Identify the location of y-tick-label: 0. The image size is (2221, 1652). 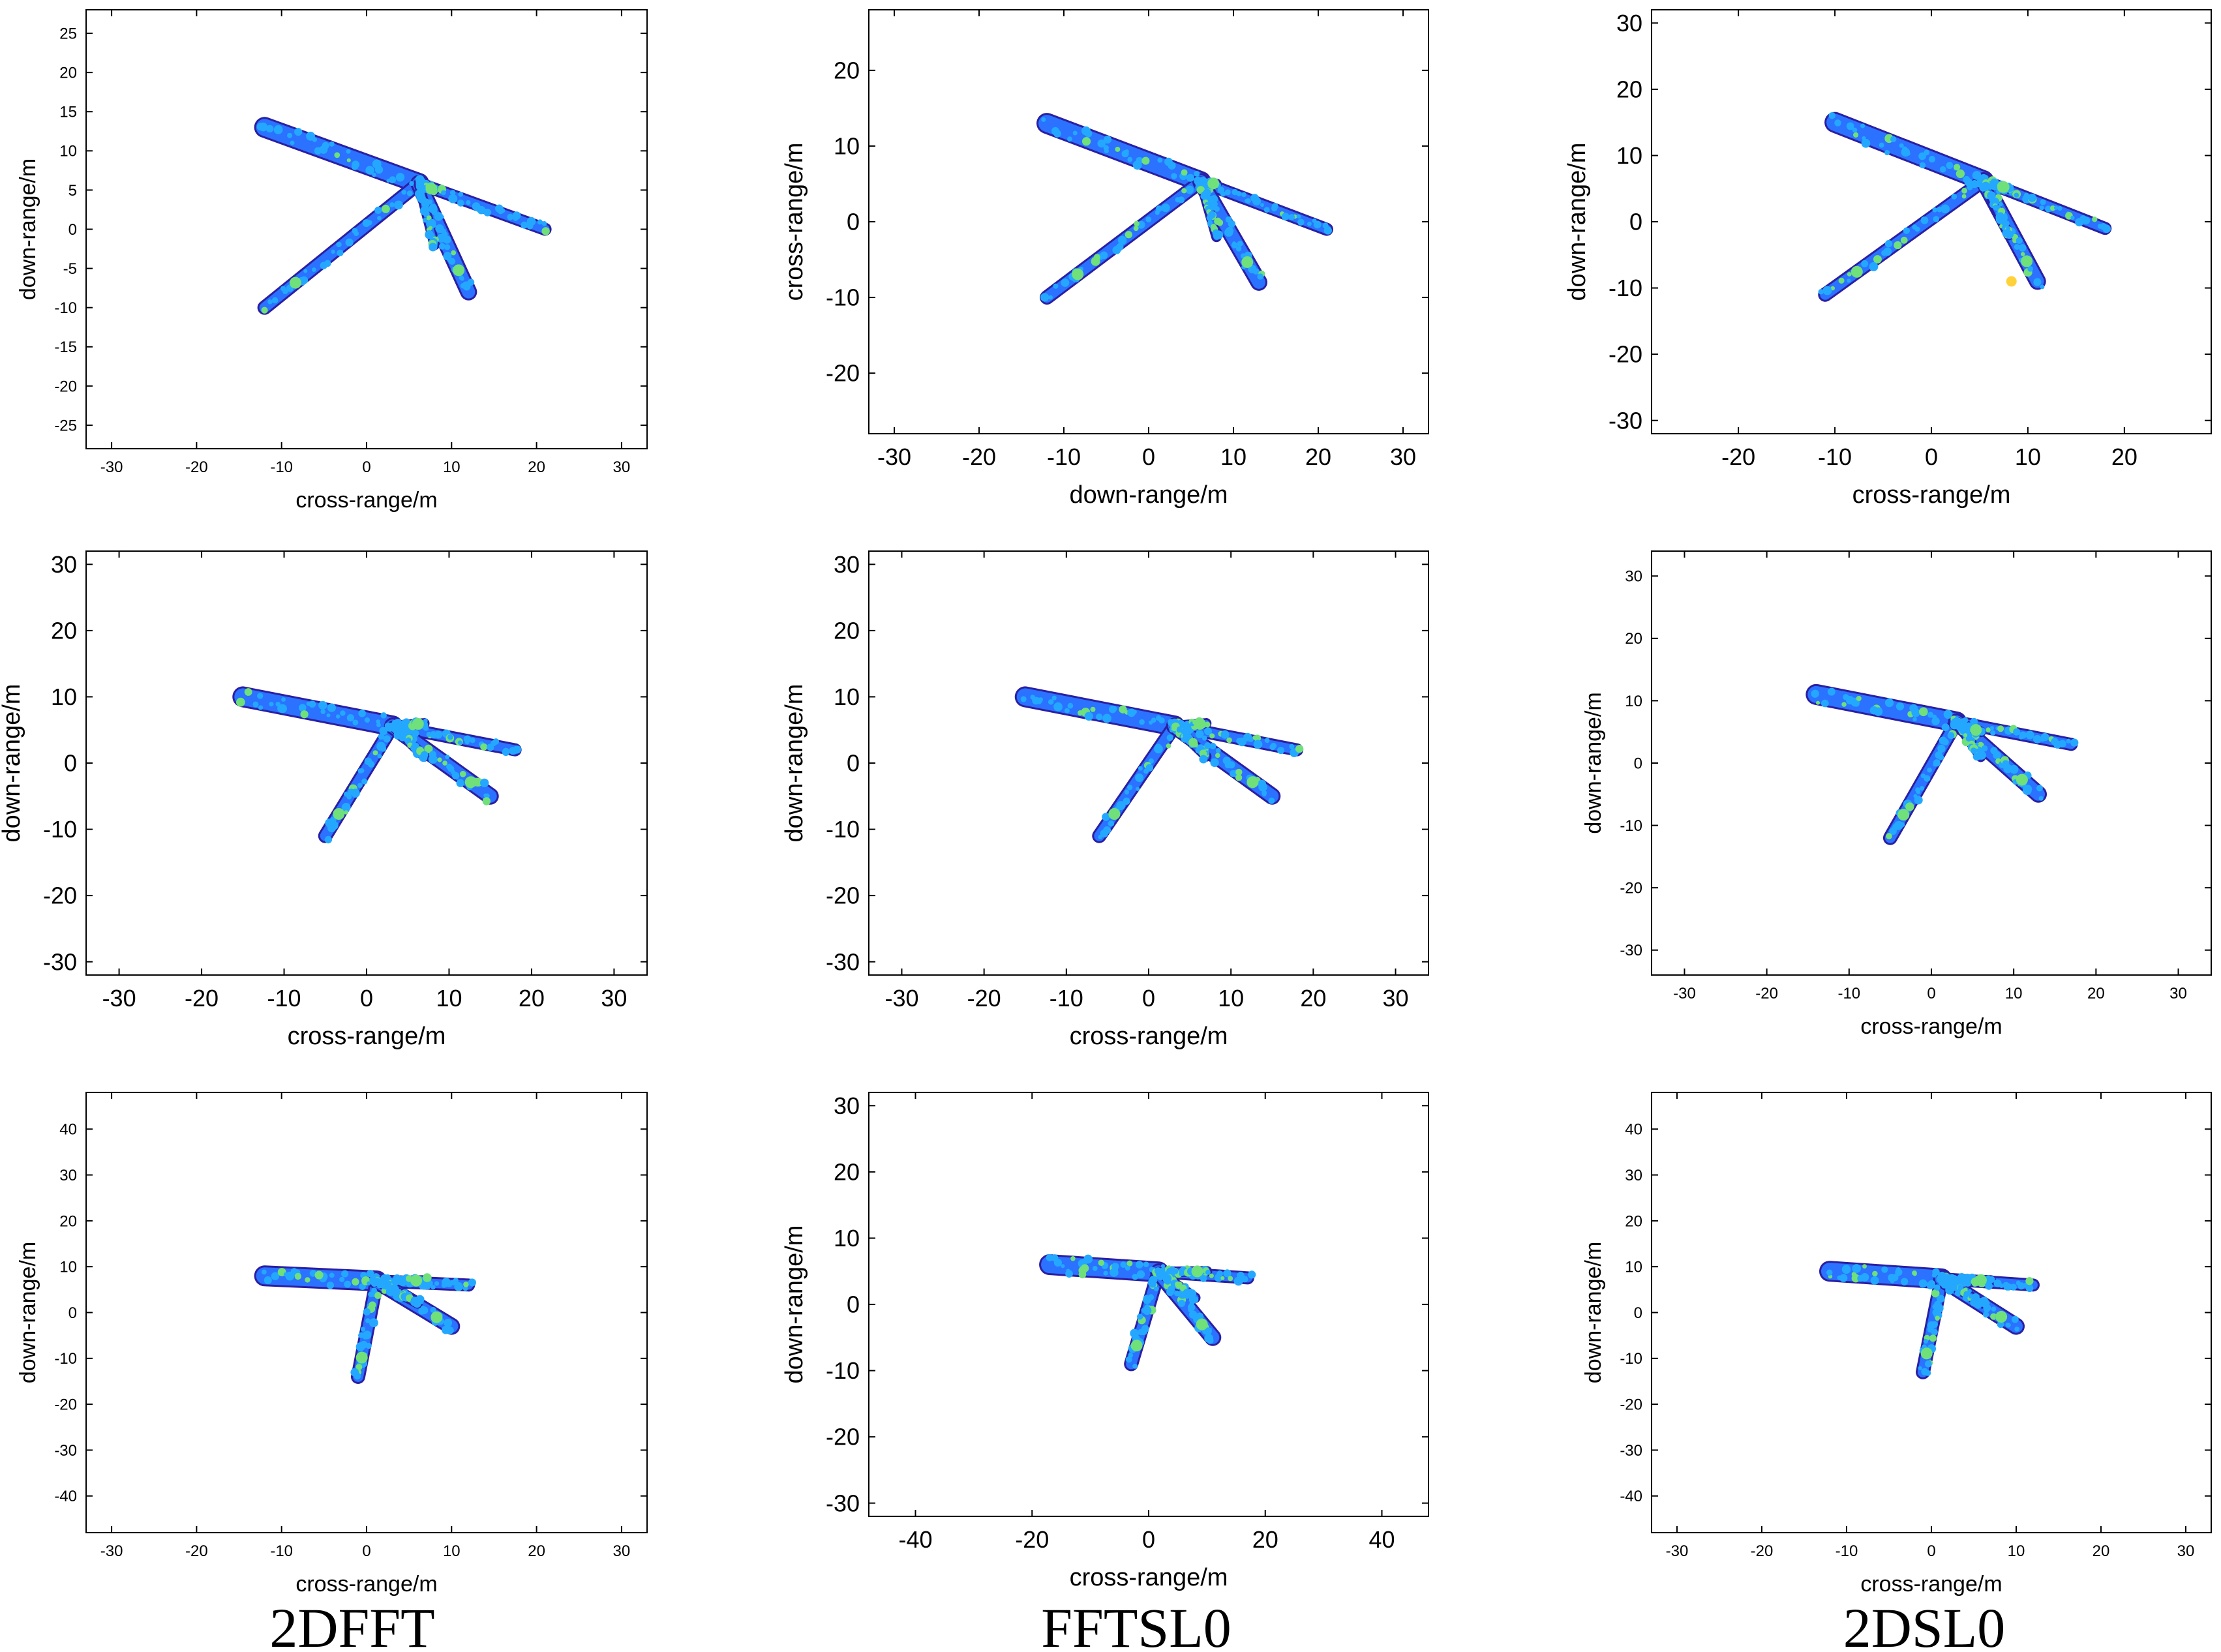
(71, 763).